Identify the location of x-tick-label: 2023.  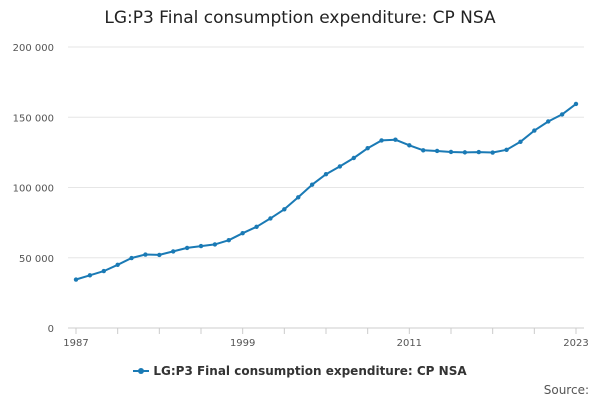
(575, 343).